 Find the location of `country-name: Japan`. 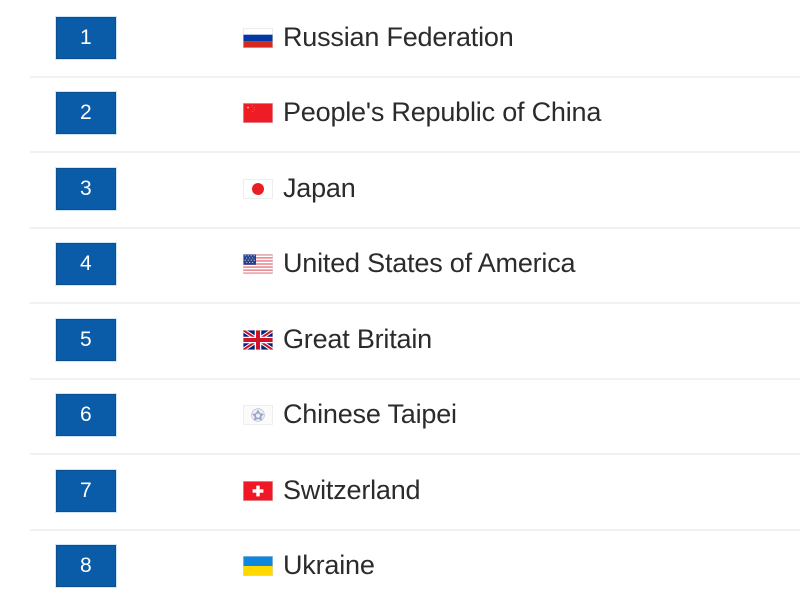

country-name: Japan is located at coordinates (319, 187).